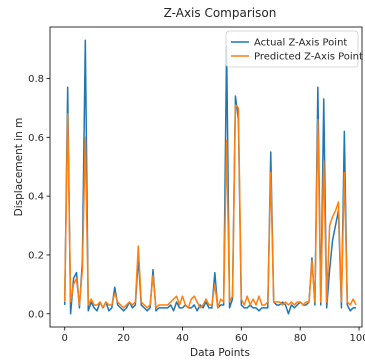 This screenshot has height=364, width=365. Describe the element at coordinates (357, 338) in the screenshot. I see `x-tick-label: 100` at that location.